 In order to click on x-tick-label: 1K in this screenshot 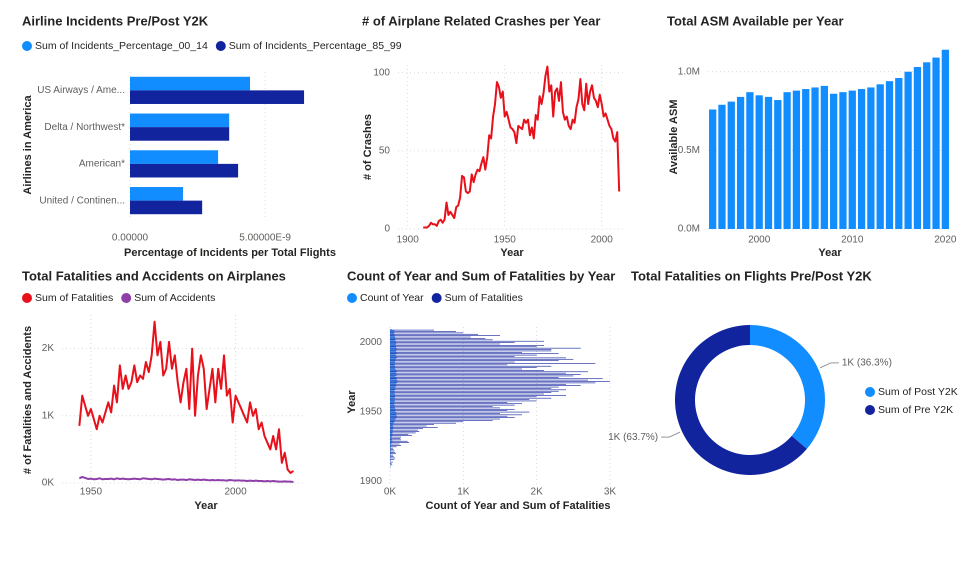, I will do `click(463, 492)`.